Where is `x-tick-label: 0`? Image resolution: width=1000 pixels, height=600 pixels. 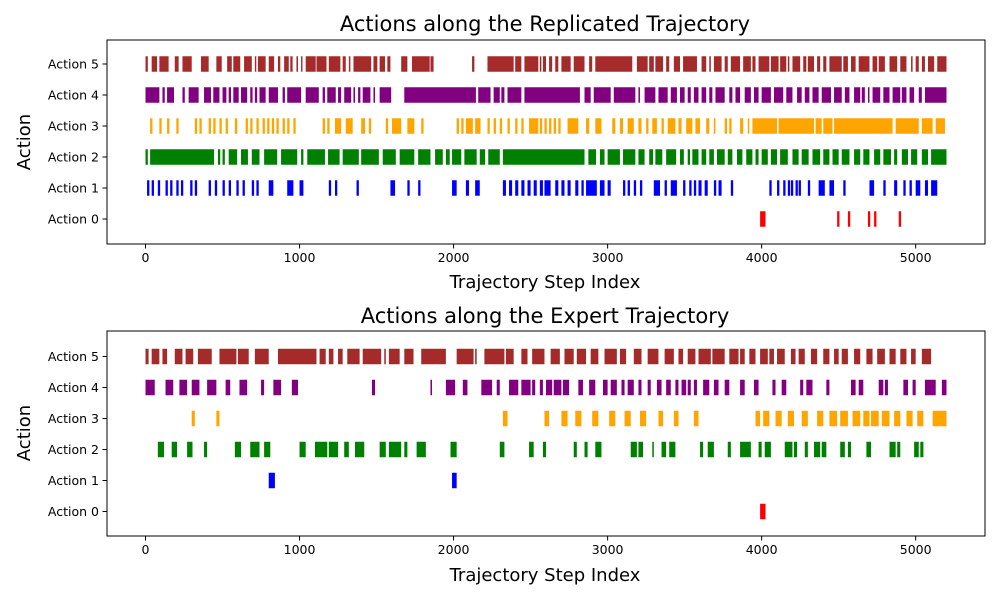 x-tick-label: 0 is located at coordinates (146, 257).